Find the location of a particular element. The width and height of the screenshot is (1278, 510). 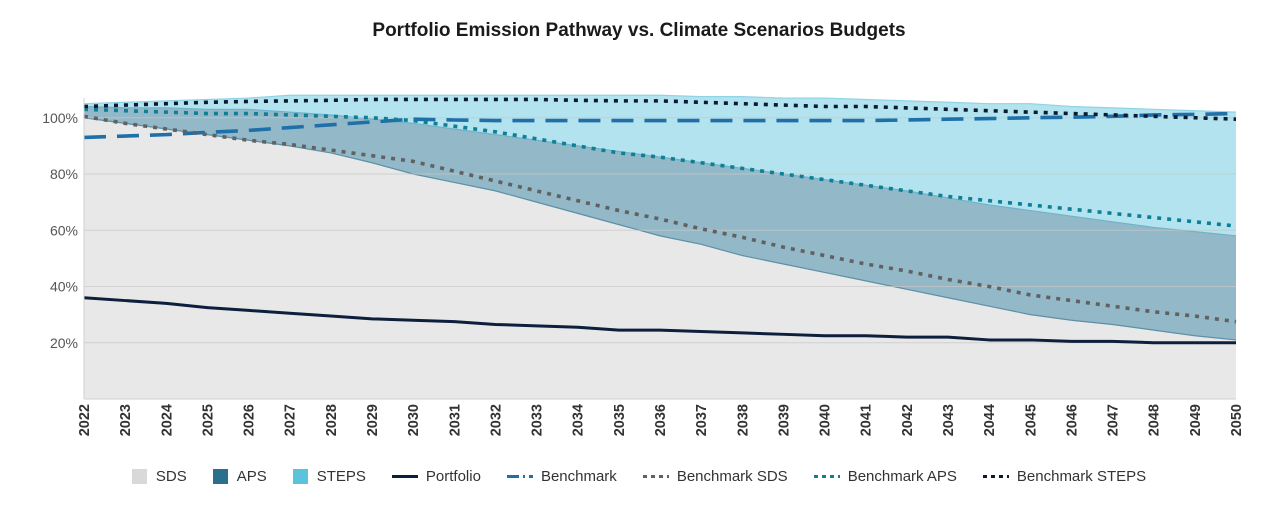

x-tick-label: 2036 is located at coordinates (661, 420).